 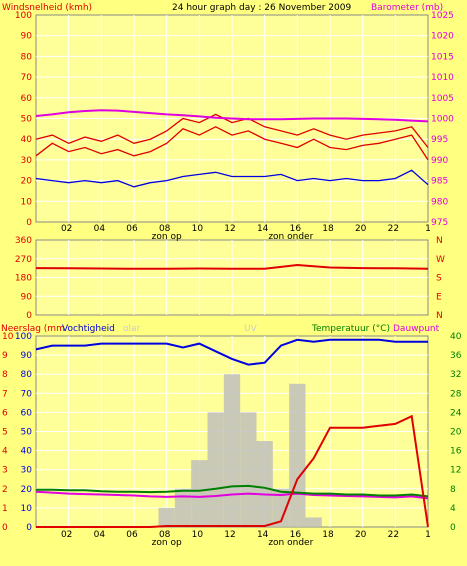 I want to click on series-temperatuur, so click(x=232, y=495).